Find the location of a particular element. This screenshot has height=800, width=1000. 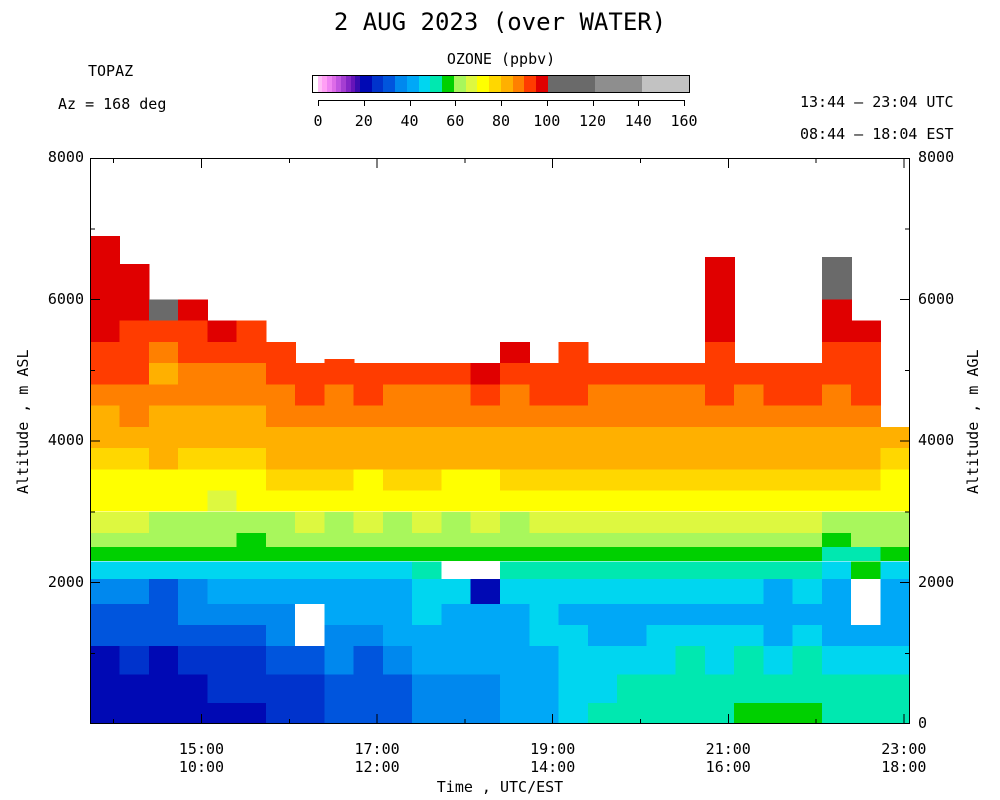

colorbar-tick-label: 140 is located at coordinates (638, 121).